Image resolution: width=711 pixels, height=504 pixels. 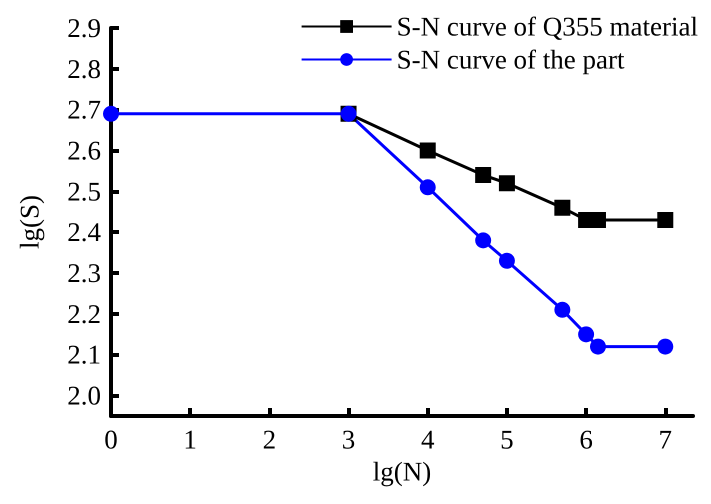 What do you see at coordinates (349, 439) in the screenshot?
I see `x-tick-label: 3` at bounding box center [349, 439].